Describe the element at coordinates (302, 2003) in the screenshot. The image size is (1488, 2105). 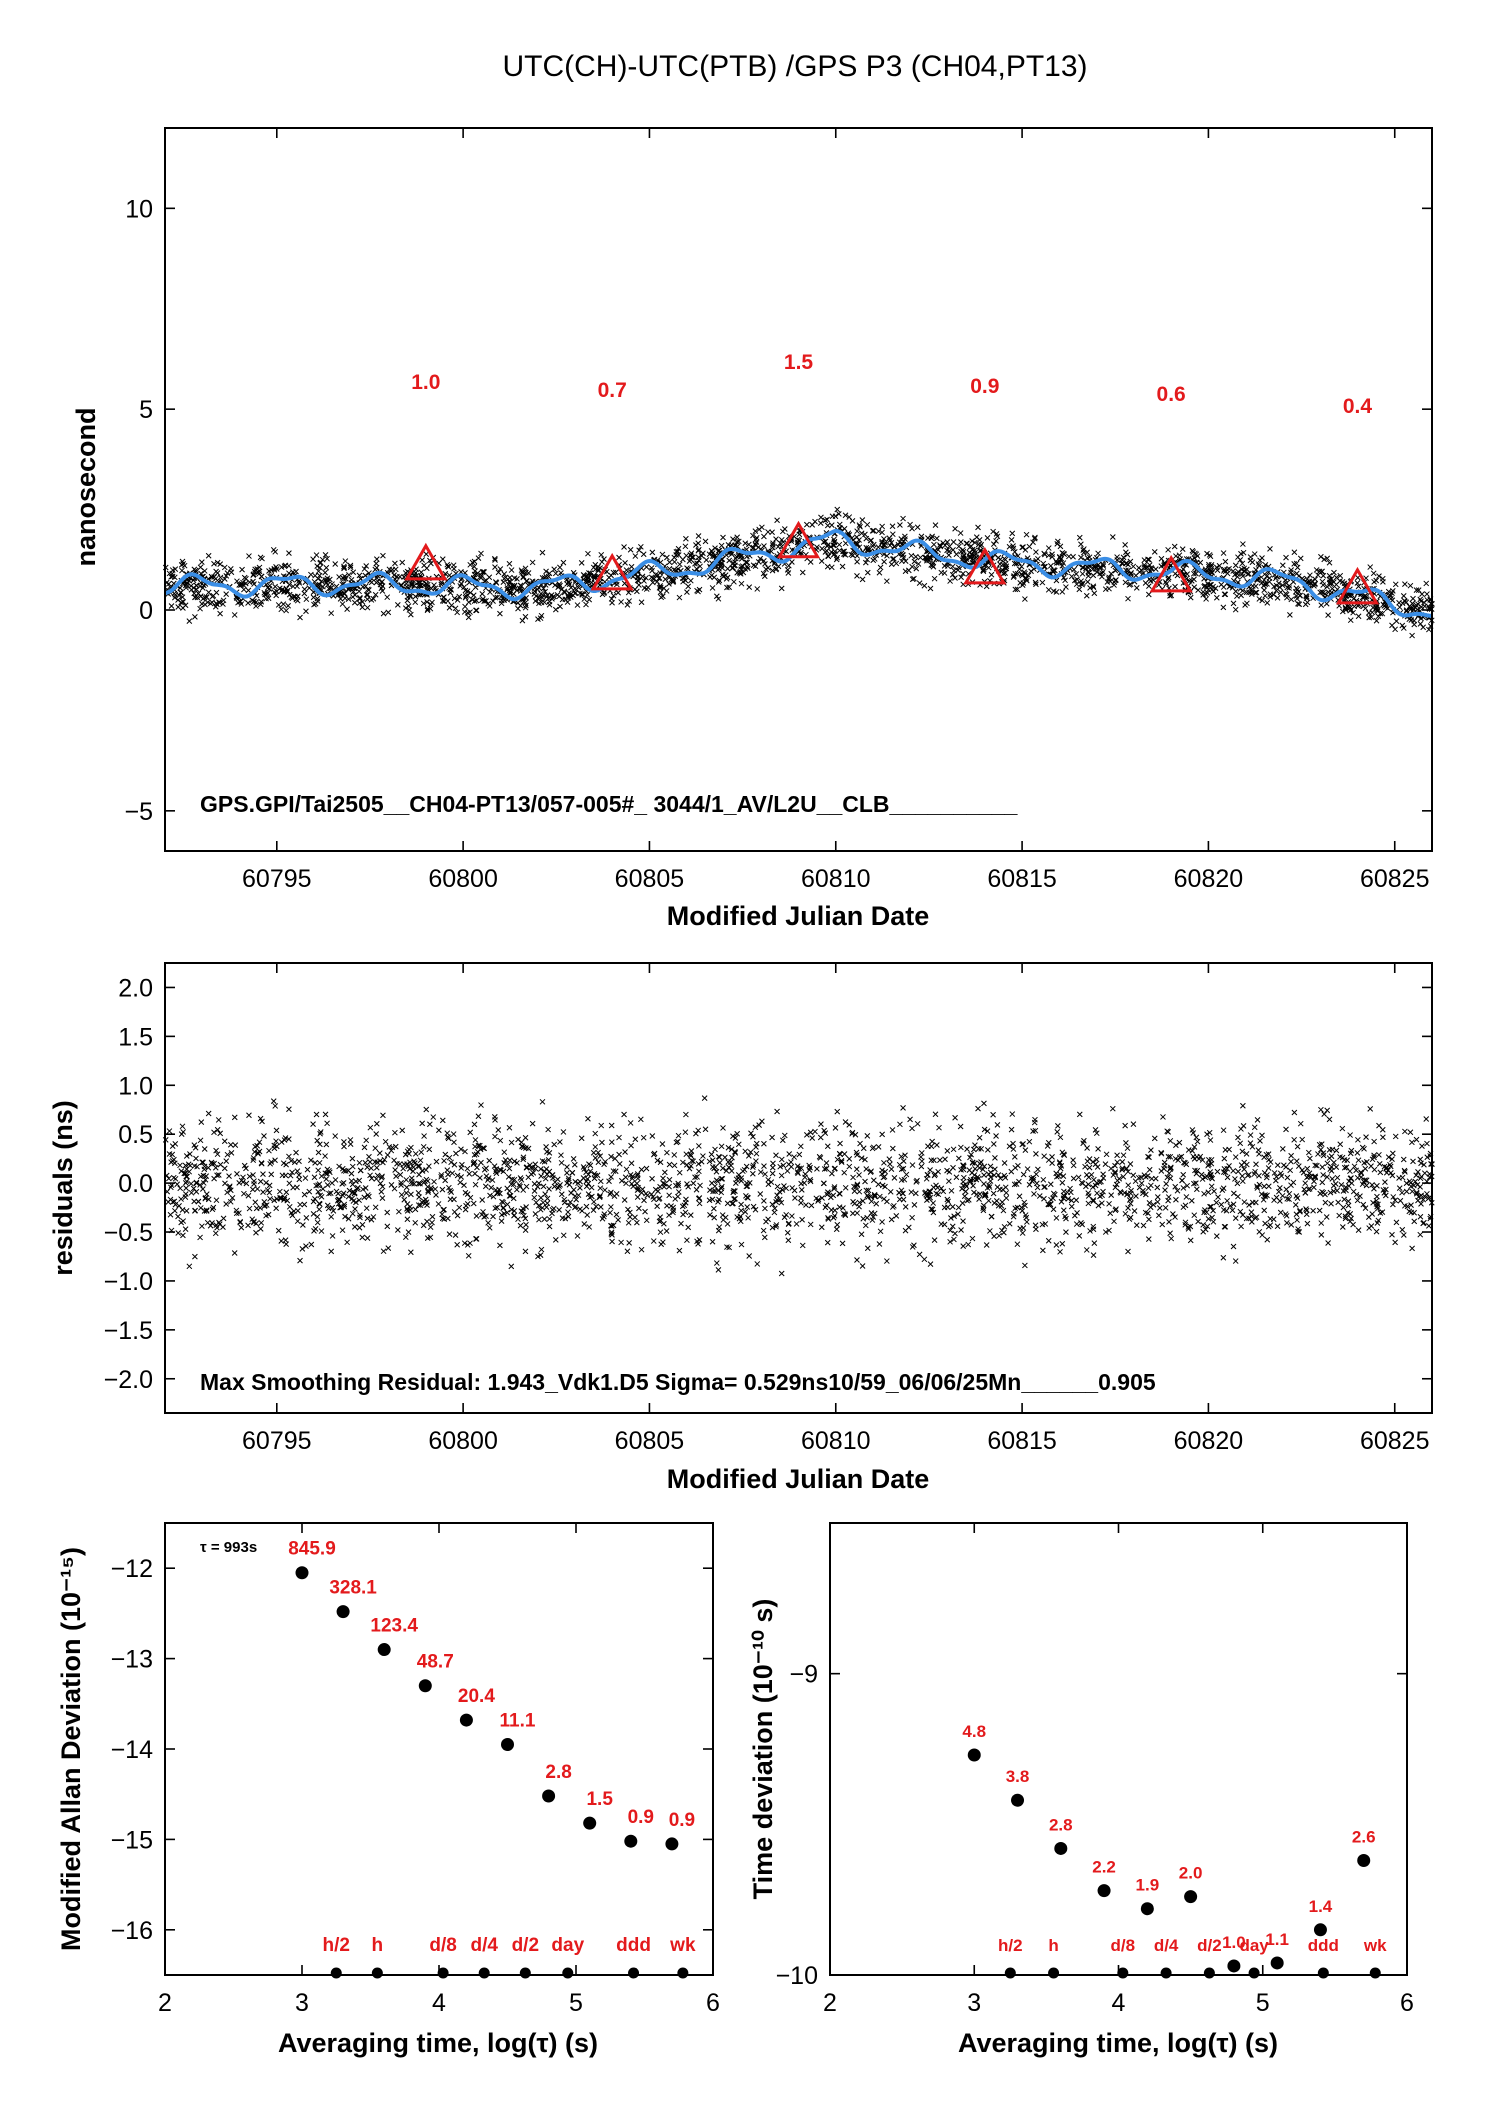
I see `x-tick-label: 3` at that location.